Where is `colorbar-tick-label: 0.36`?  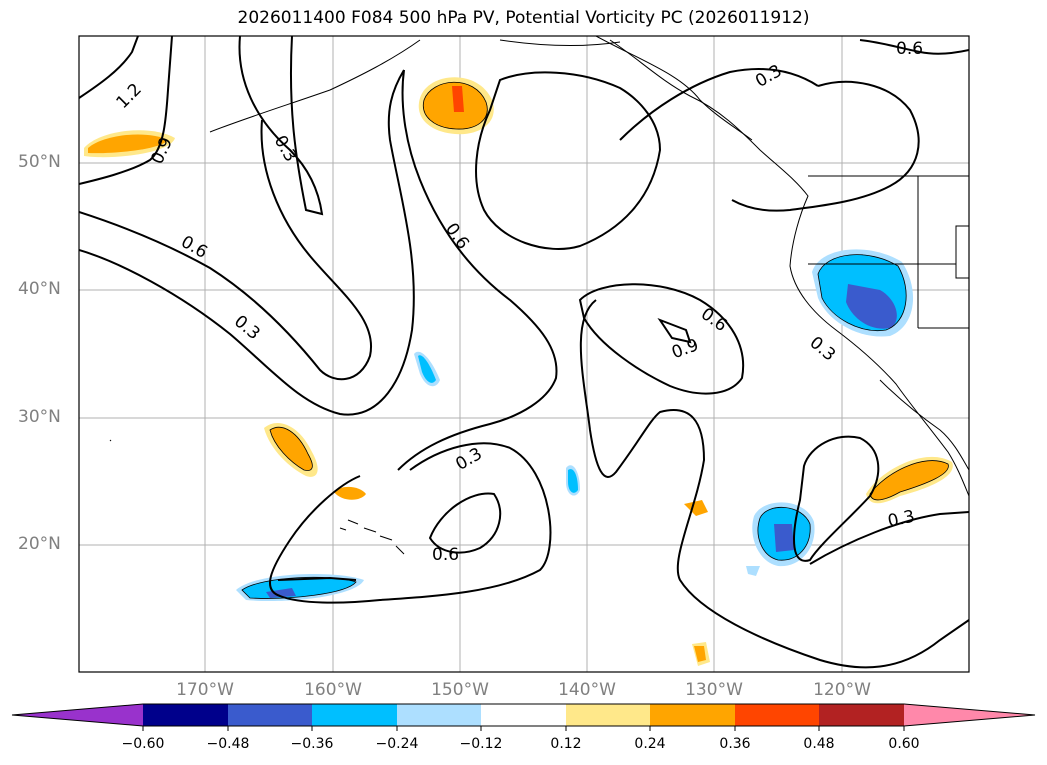
colorbar-tick-label: 0.36 is located at coordinates (735, 744).